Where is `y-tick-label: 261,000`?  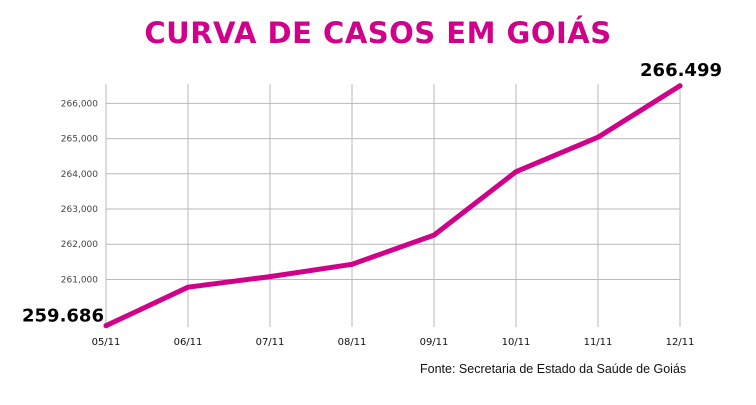
y-tick-label: 261,000 is located at coordinates (79, 280).